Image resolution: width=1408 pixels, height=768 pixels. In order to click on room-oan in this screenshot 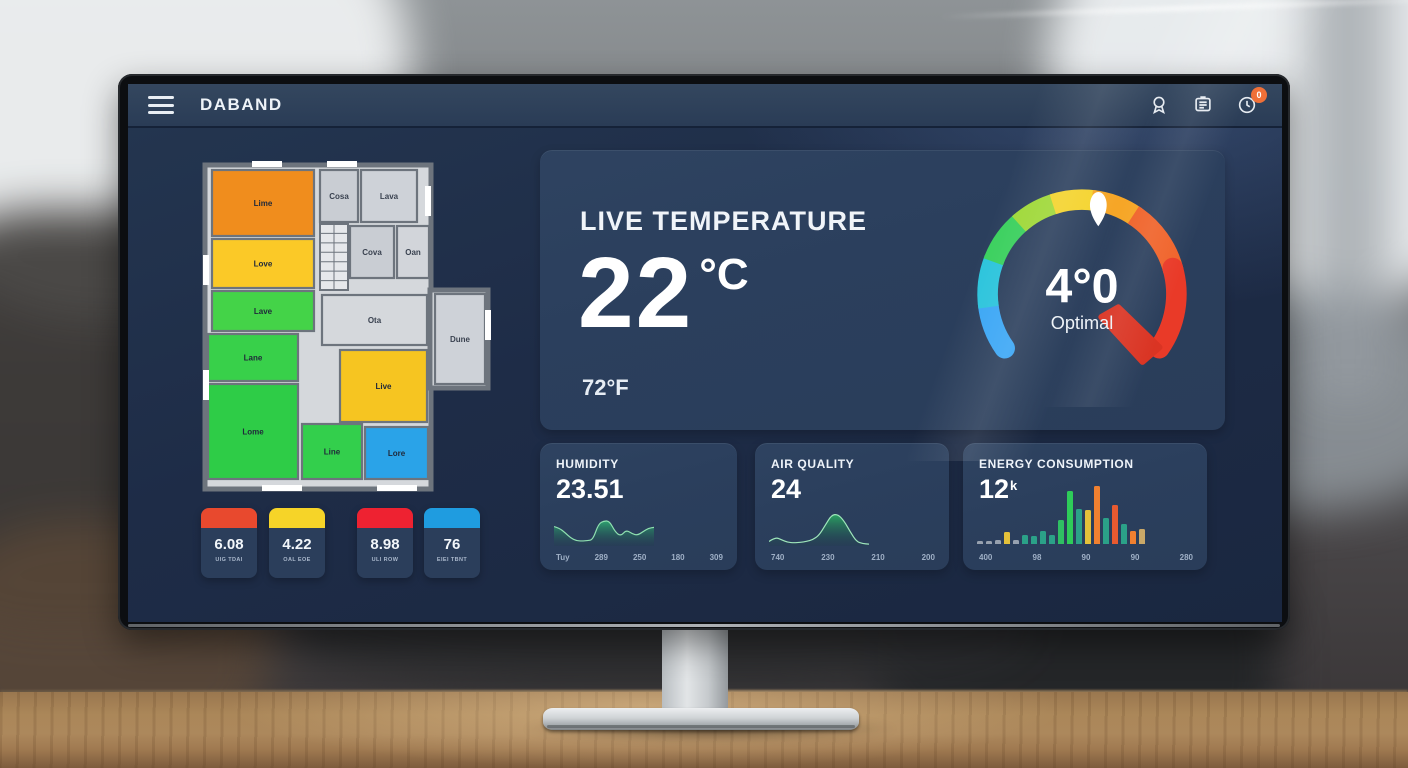, I will do `click(413, 252)`.